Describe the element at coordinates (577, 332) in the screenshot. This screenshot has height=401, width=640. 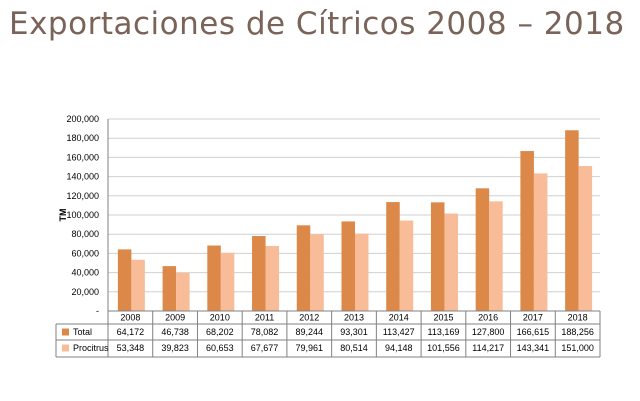
I see `data-label: 188,256` at that location.